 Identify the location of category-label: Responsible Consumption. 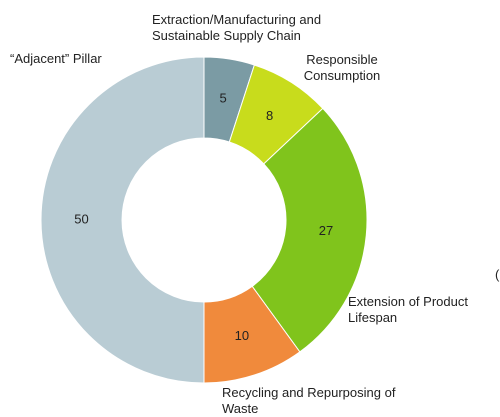
(342, 67).